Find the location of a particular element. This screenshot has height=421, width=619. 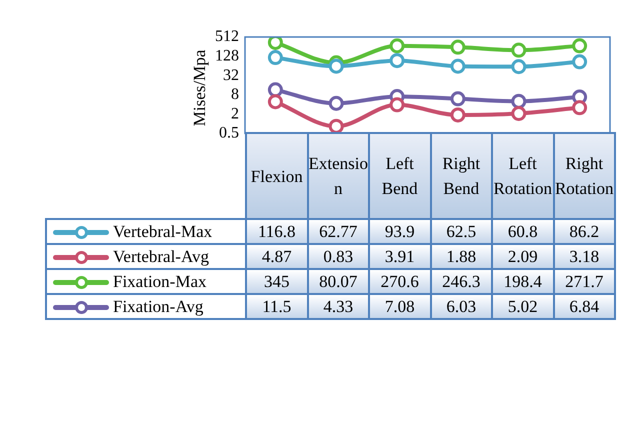

data-label: 3.91 is located at coordinates (399, 256).